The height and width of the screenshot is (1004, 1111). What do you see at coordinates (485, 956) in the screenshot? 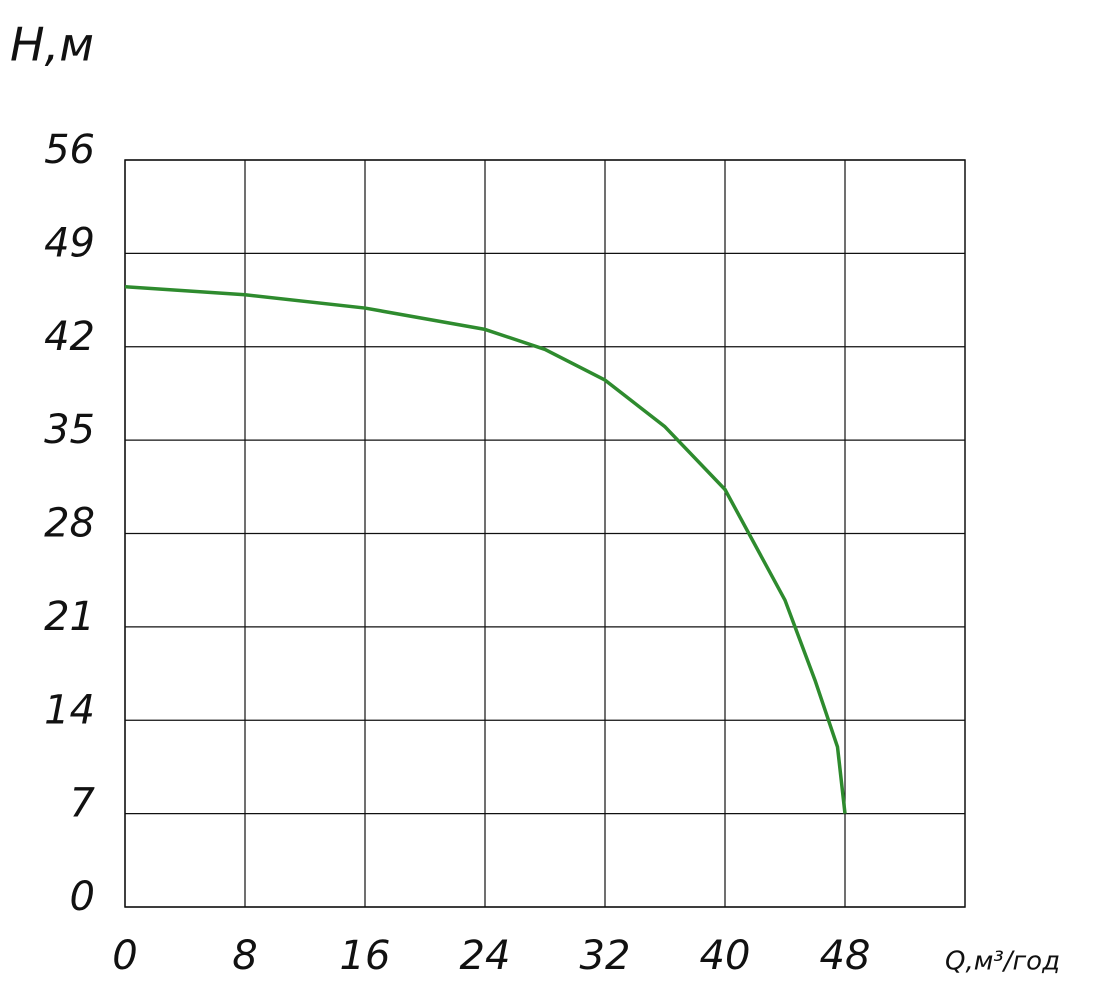
I see `x-tick-label: 24` at bounding box center [485, 956].